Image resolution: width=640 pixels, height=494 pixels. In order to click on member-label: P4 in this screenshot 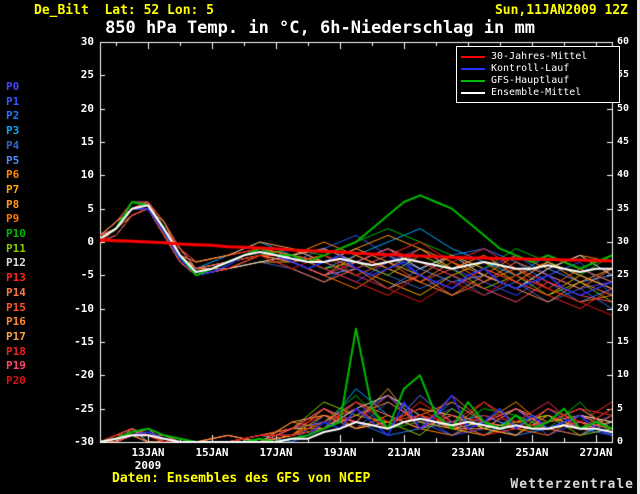, I will do `click(13, 145)`.